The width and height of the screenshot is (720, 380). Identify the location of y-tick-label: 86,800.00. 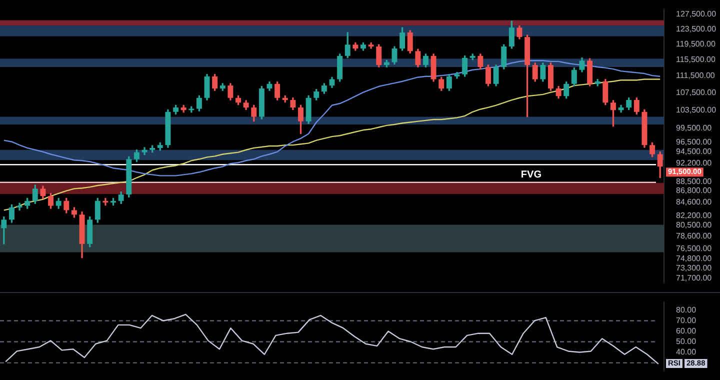
(694, 190).